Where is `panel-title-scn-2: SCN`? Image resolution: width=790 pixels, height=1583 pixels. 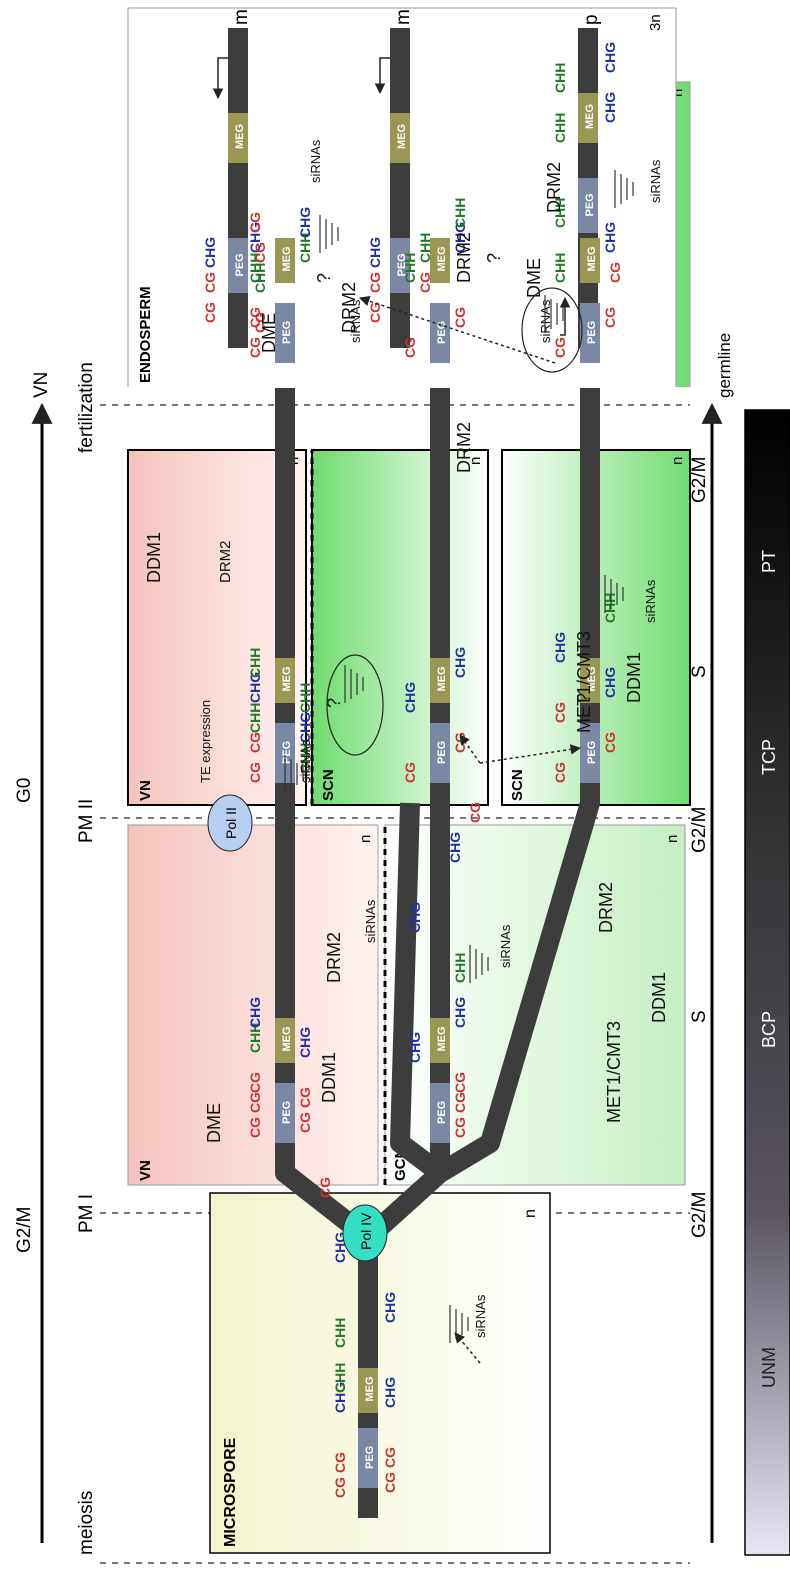
panel-title-scn-2: SCN is located at coordinates (517, 785).